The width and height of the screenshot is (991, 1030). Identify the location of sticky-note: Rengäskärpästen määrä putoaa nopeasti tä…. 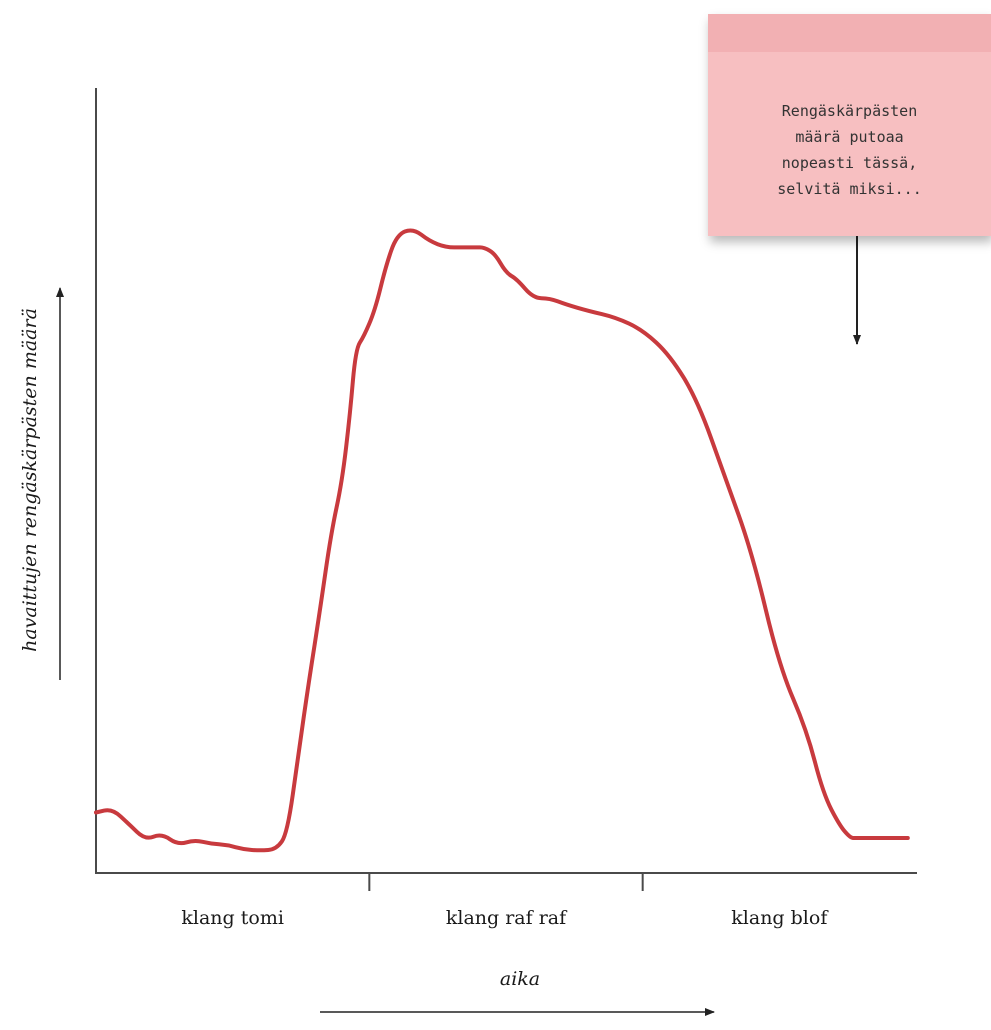
(849, 125).